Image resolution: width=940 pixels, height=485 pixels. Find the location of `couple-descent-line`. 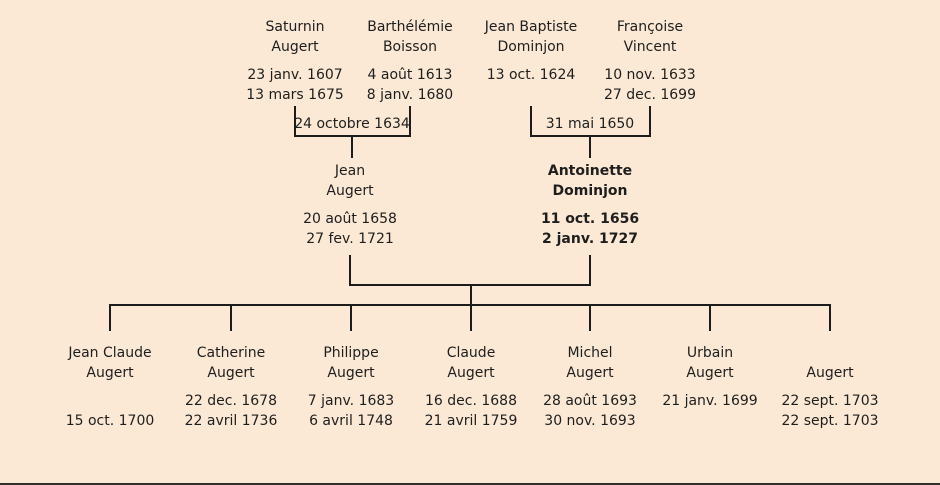

couple-descent-line is located at coordinates (471, 296).